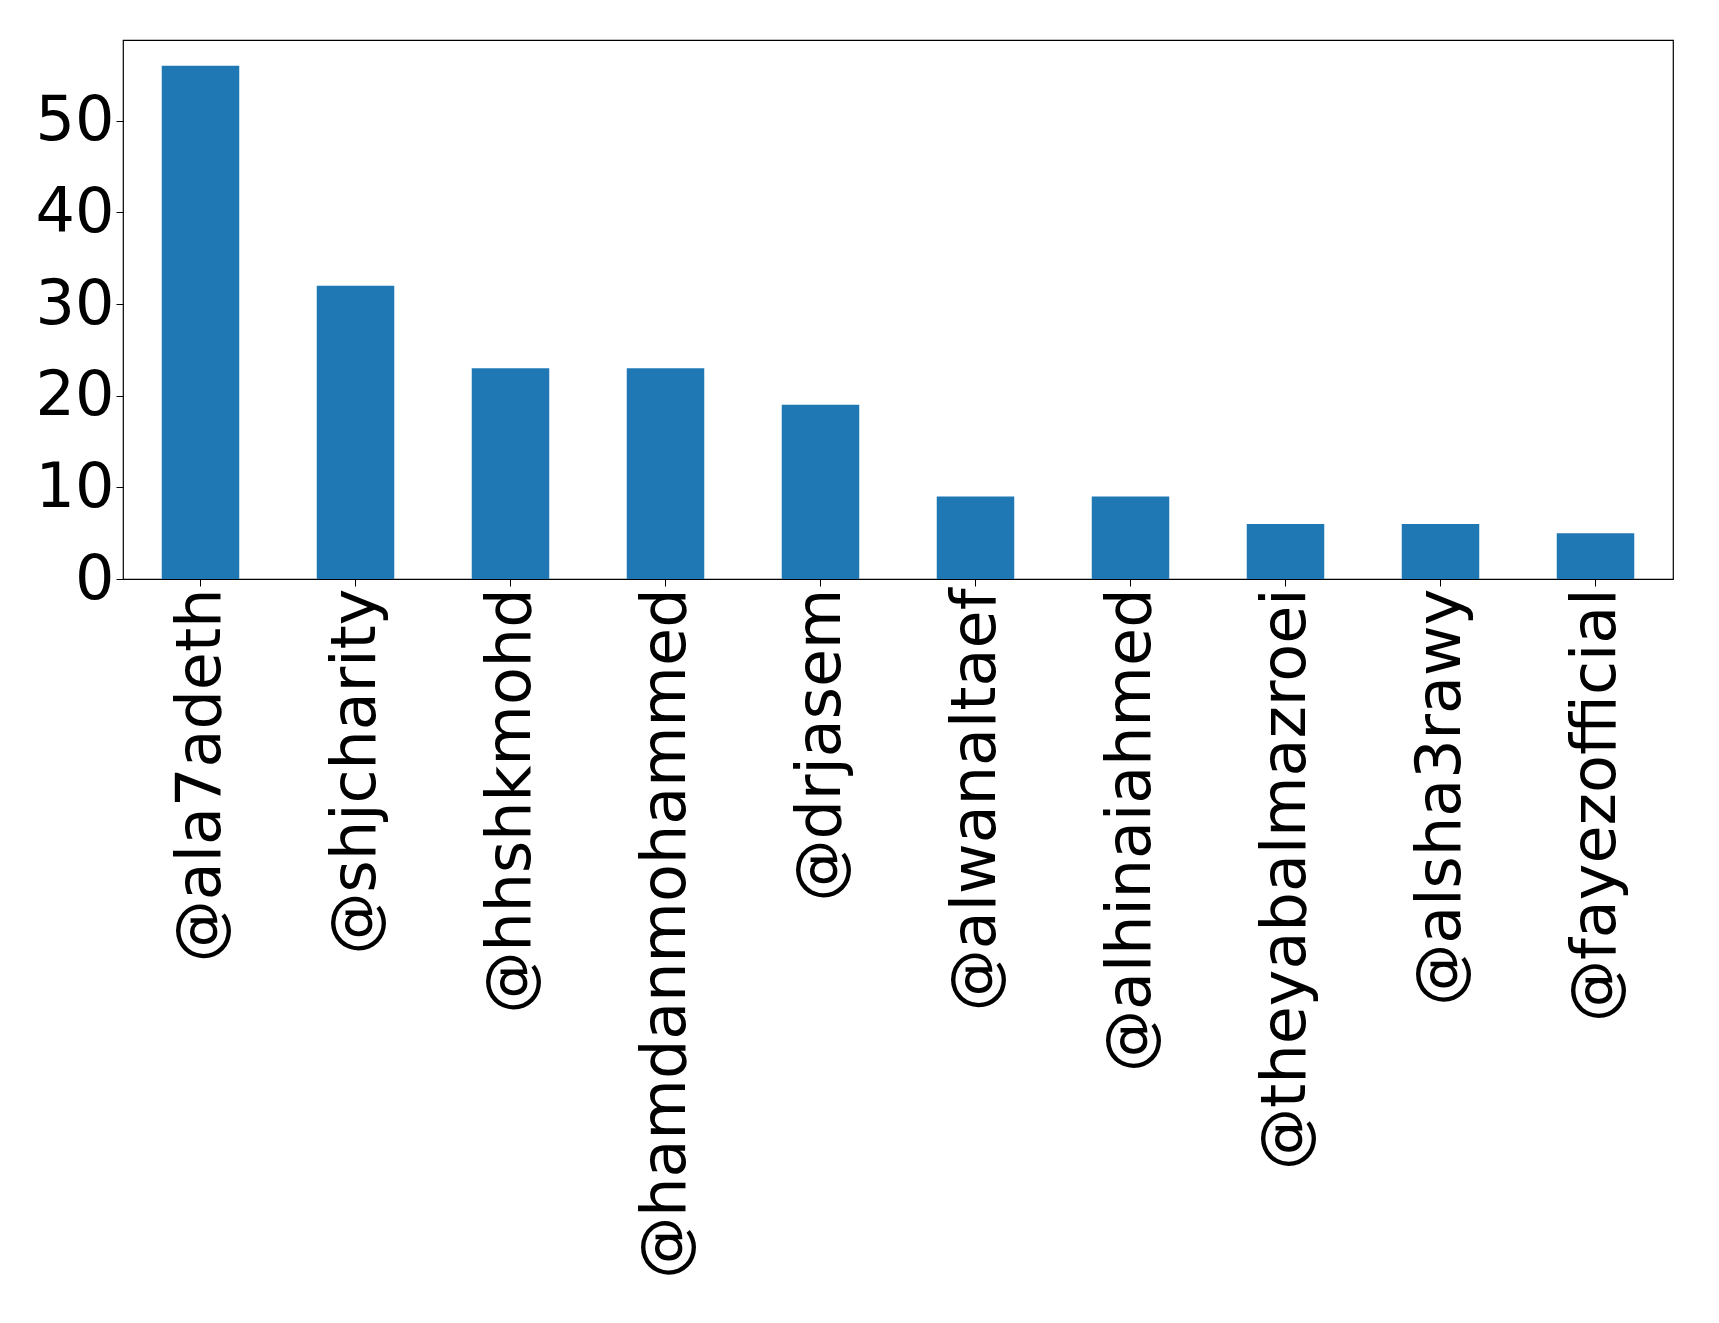  I want to click on y-tick-label: 20, so click(75, 394).